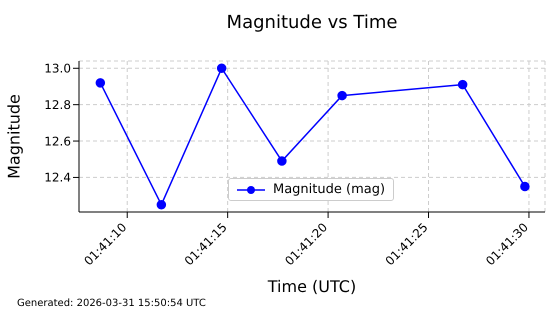 The width and height of the screenshot is (560, 314). Describe the element at coordinates (57, 105) in the screenshot. I see `y-tick-label: 12.8` at that location.